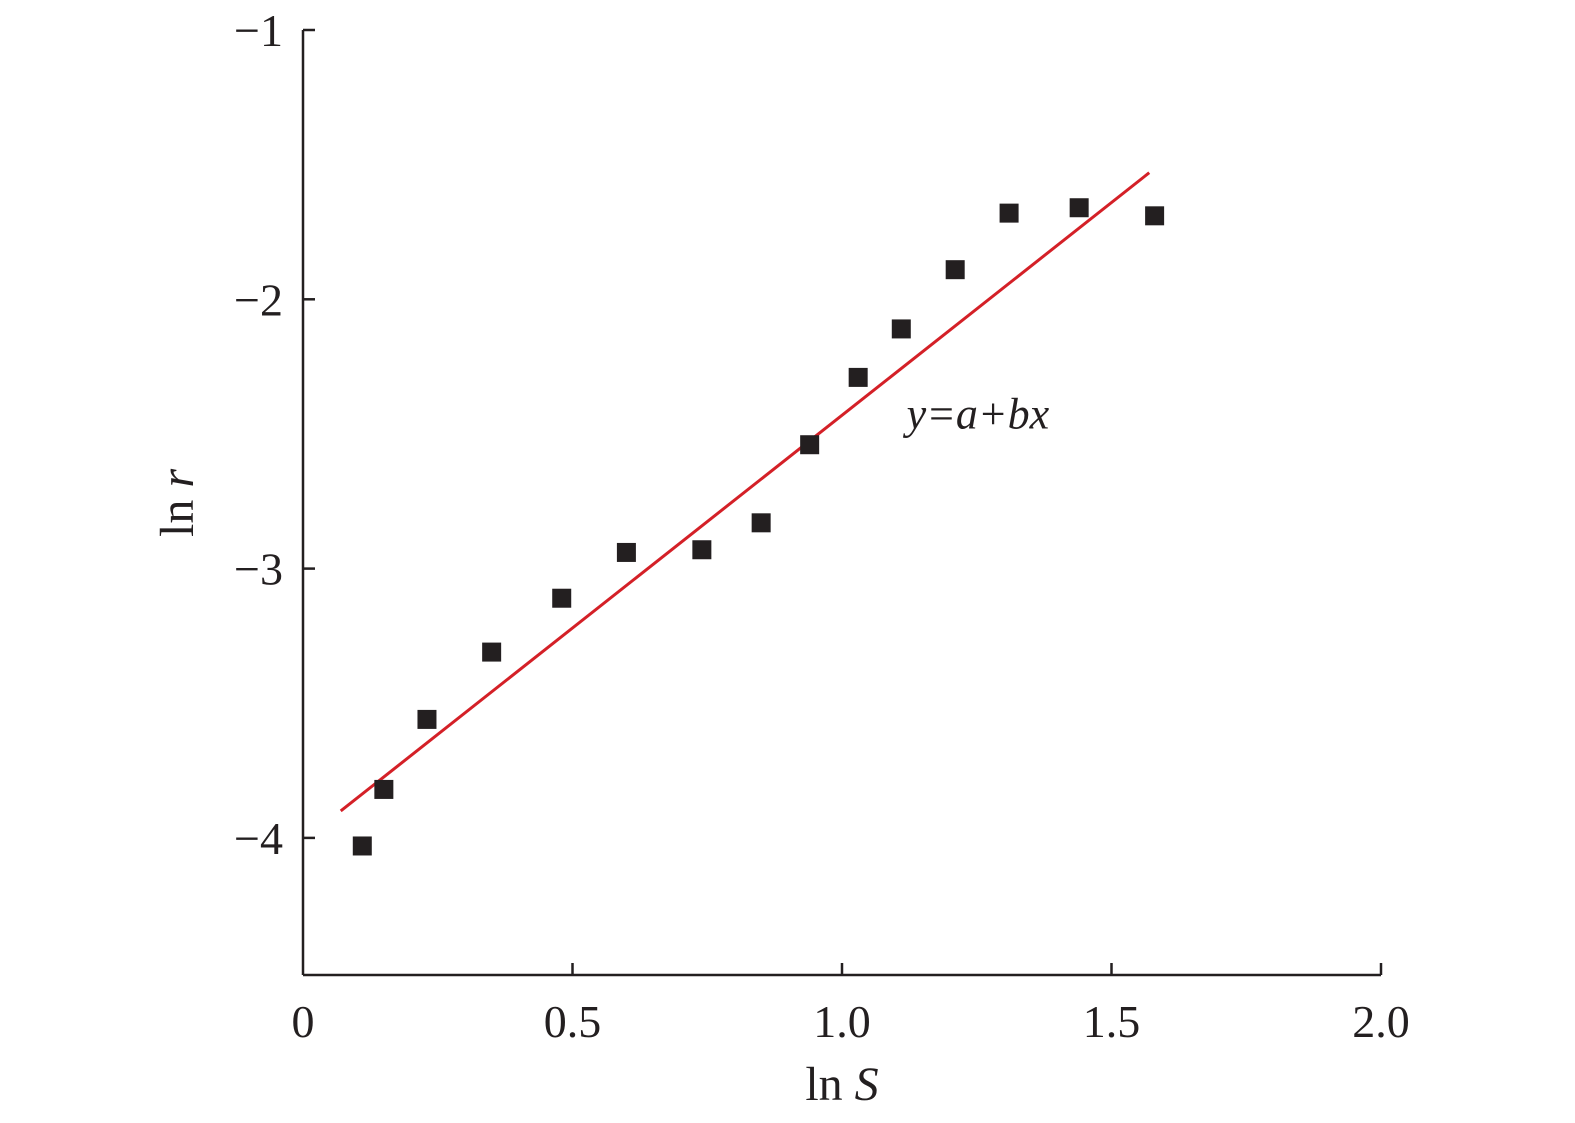 This screenshot has width=1575, height=1123. What do you see at coordinates (258, 30) in the screenshot?
I see `y-tick-label: −1` at bounding box center [258, 30].